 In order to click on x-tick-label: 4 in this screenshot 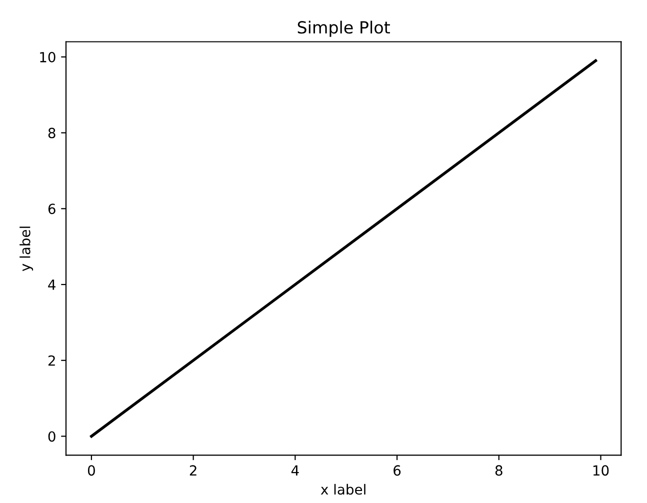, I will do `click(295, 470)`.